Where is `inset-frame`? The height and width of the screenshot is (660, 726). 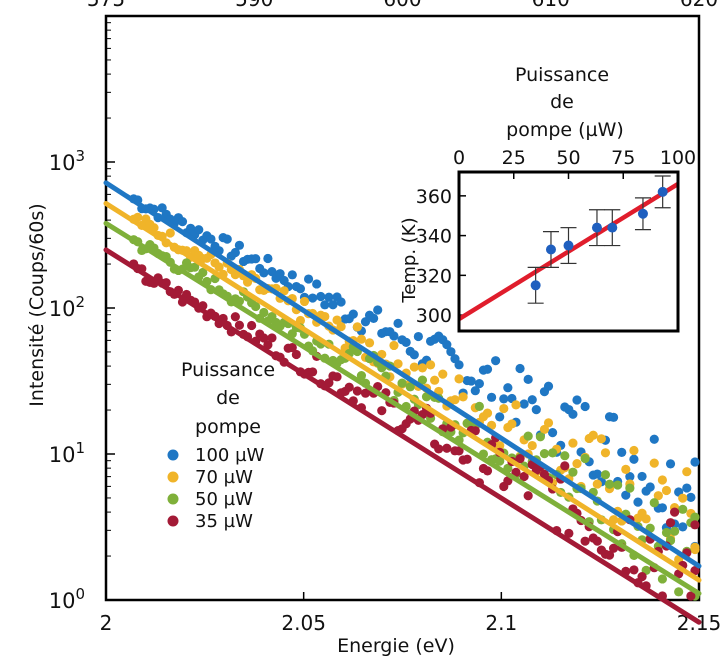
inset-frame is located at coordinates (568, 251).